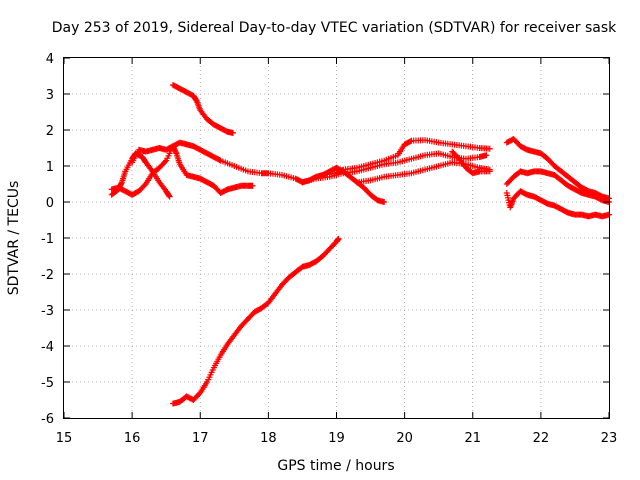 The image size is (640, 480). Describe the element at coordinates (50, 203) in the screenshot. I see `y-tick-label: 0` at that location.